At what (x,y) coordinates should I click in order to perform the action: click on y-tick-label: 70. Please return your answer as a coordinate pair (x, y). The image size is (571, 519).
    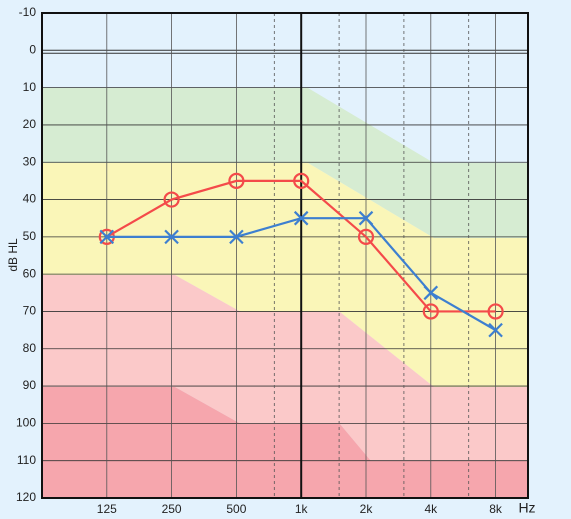
    Looking at the image, I should click on (30, 311).